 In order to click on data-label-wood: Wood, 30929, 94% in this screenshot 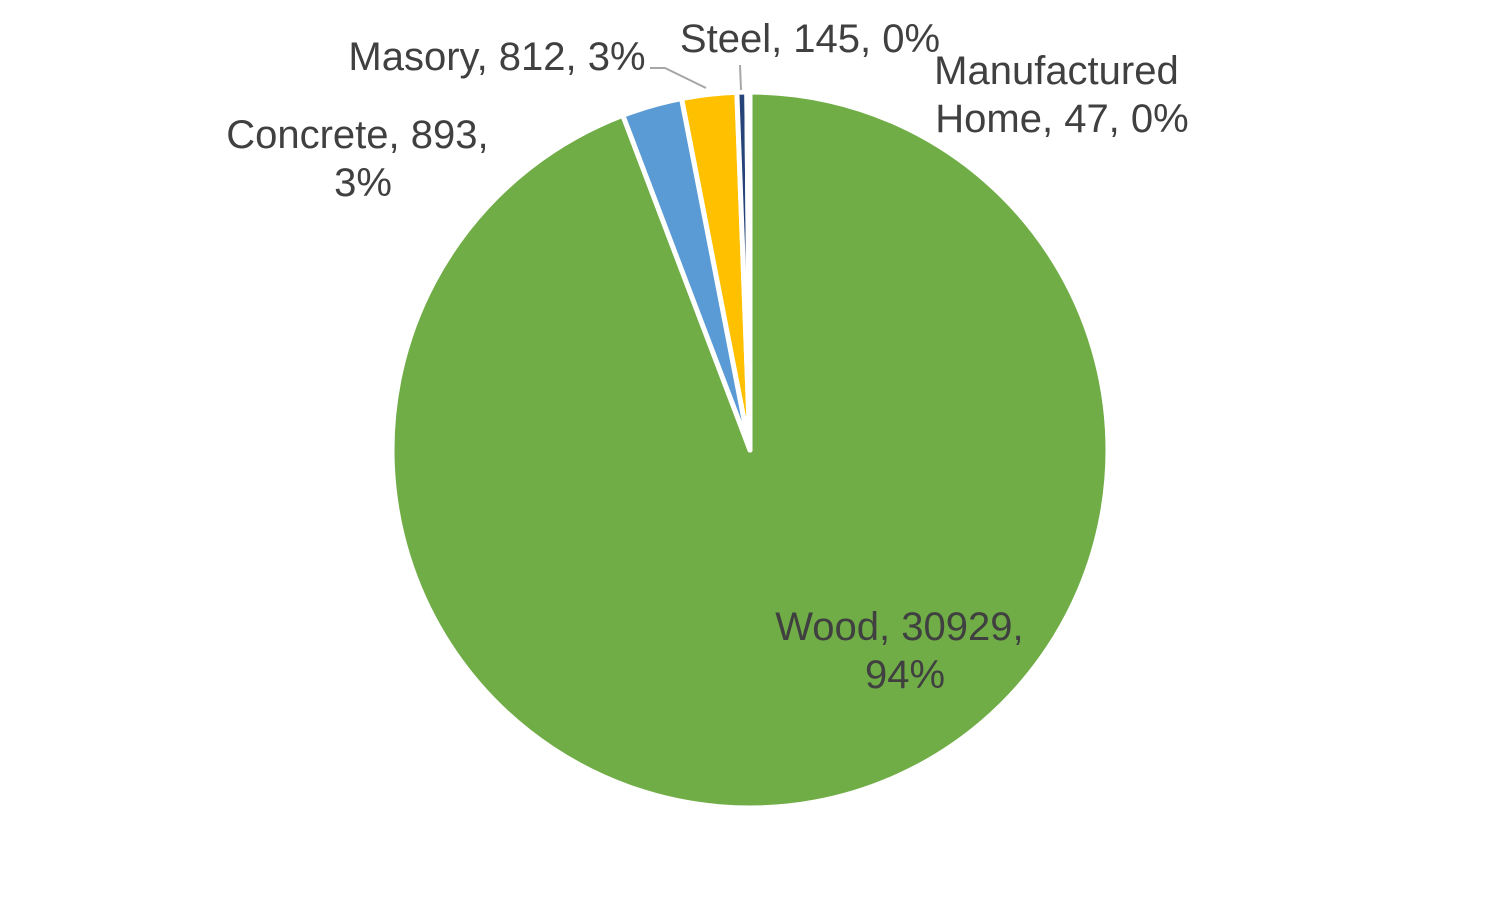, I will do `click(904, 651)`.